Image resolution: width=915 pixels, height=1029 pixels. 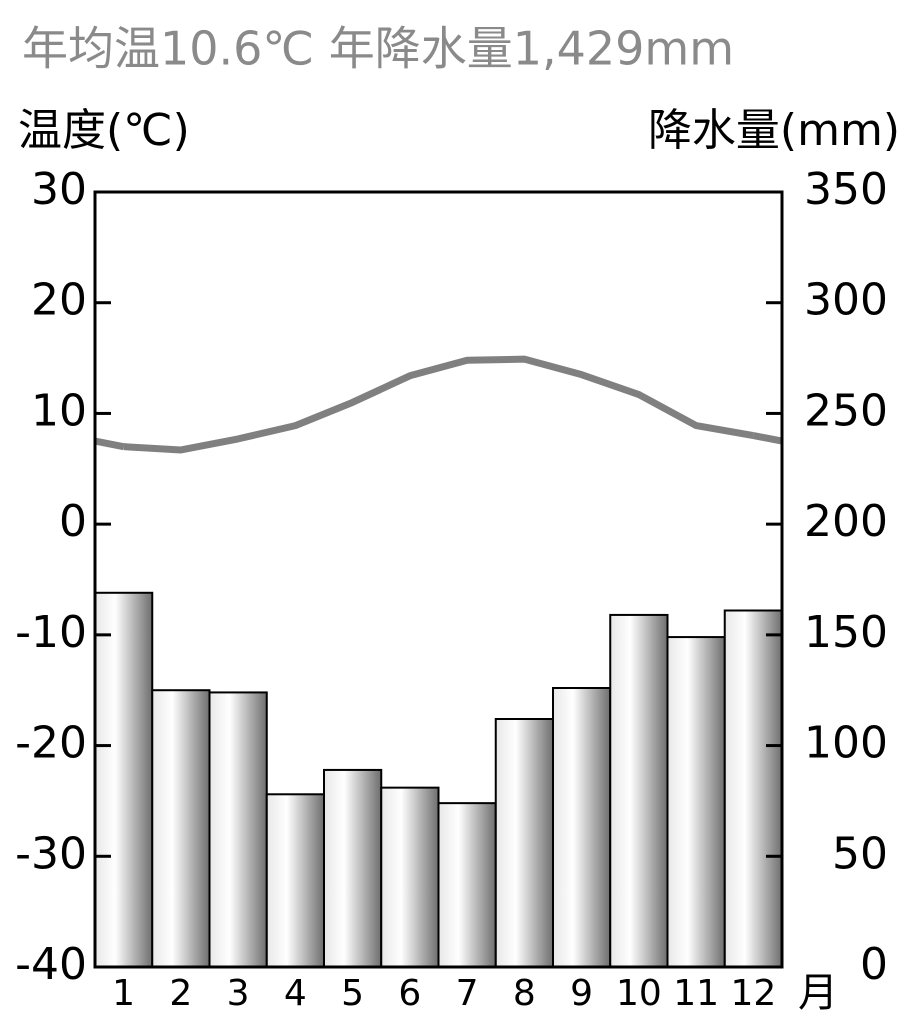 What do you see at coordinates (846, 743) in the screenshot?
I see `y2-tick-label: 100` at bounding box center [846, 743].